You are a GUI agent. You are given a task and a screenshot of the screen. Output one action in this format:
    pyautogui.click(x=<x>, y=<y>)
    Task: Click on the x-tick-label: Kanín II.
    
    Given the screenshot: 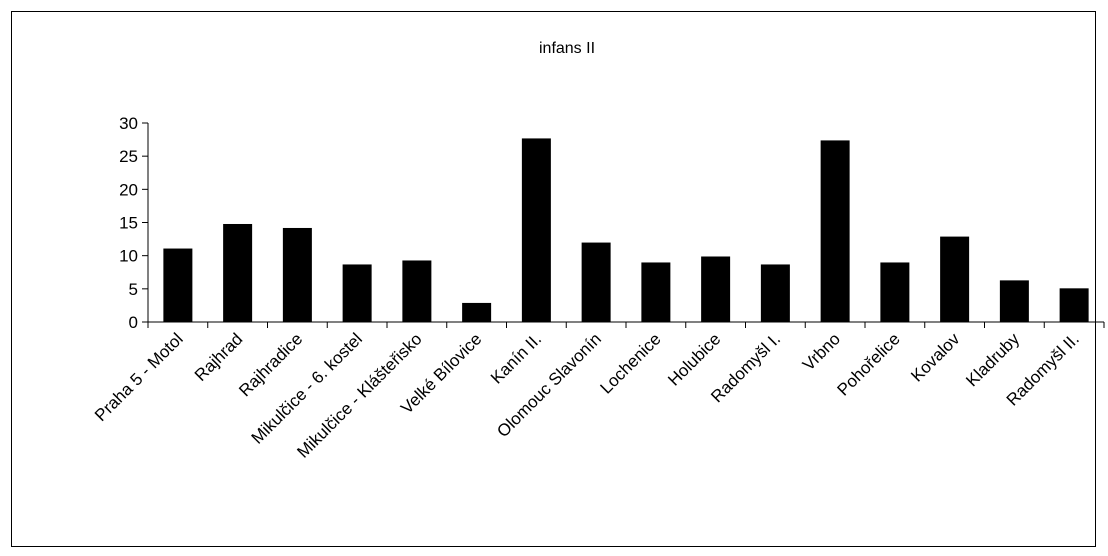 What is the action you would take?
    pyautogui.click(x=516, y=358)
    